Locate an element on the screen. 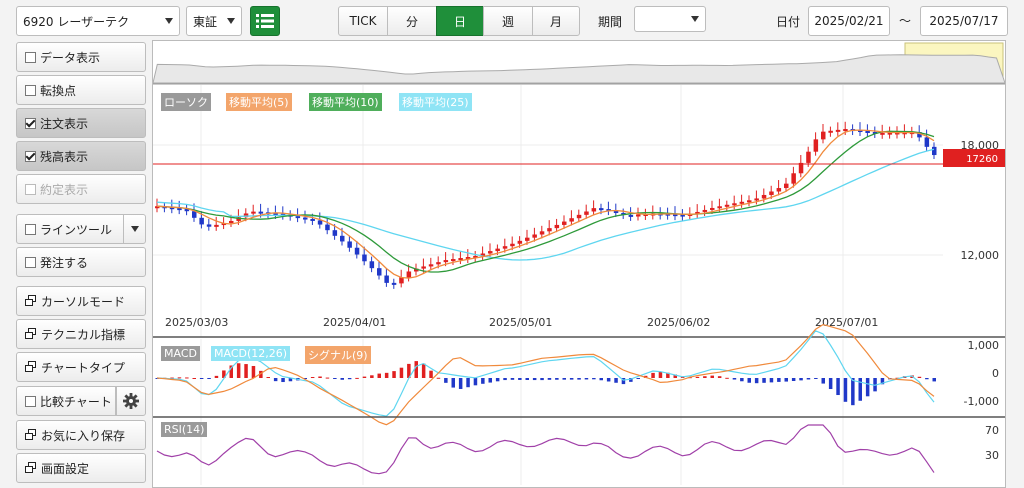 The height and width of the screenshot is (488, 1024). date-label: 2025/07/01 is located at coordinates (846, 322).